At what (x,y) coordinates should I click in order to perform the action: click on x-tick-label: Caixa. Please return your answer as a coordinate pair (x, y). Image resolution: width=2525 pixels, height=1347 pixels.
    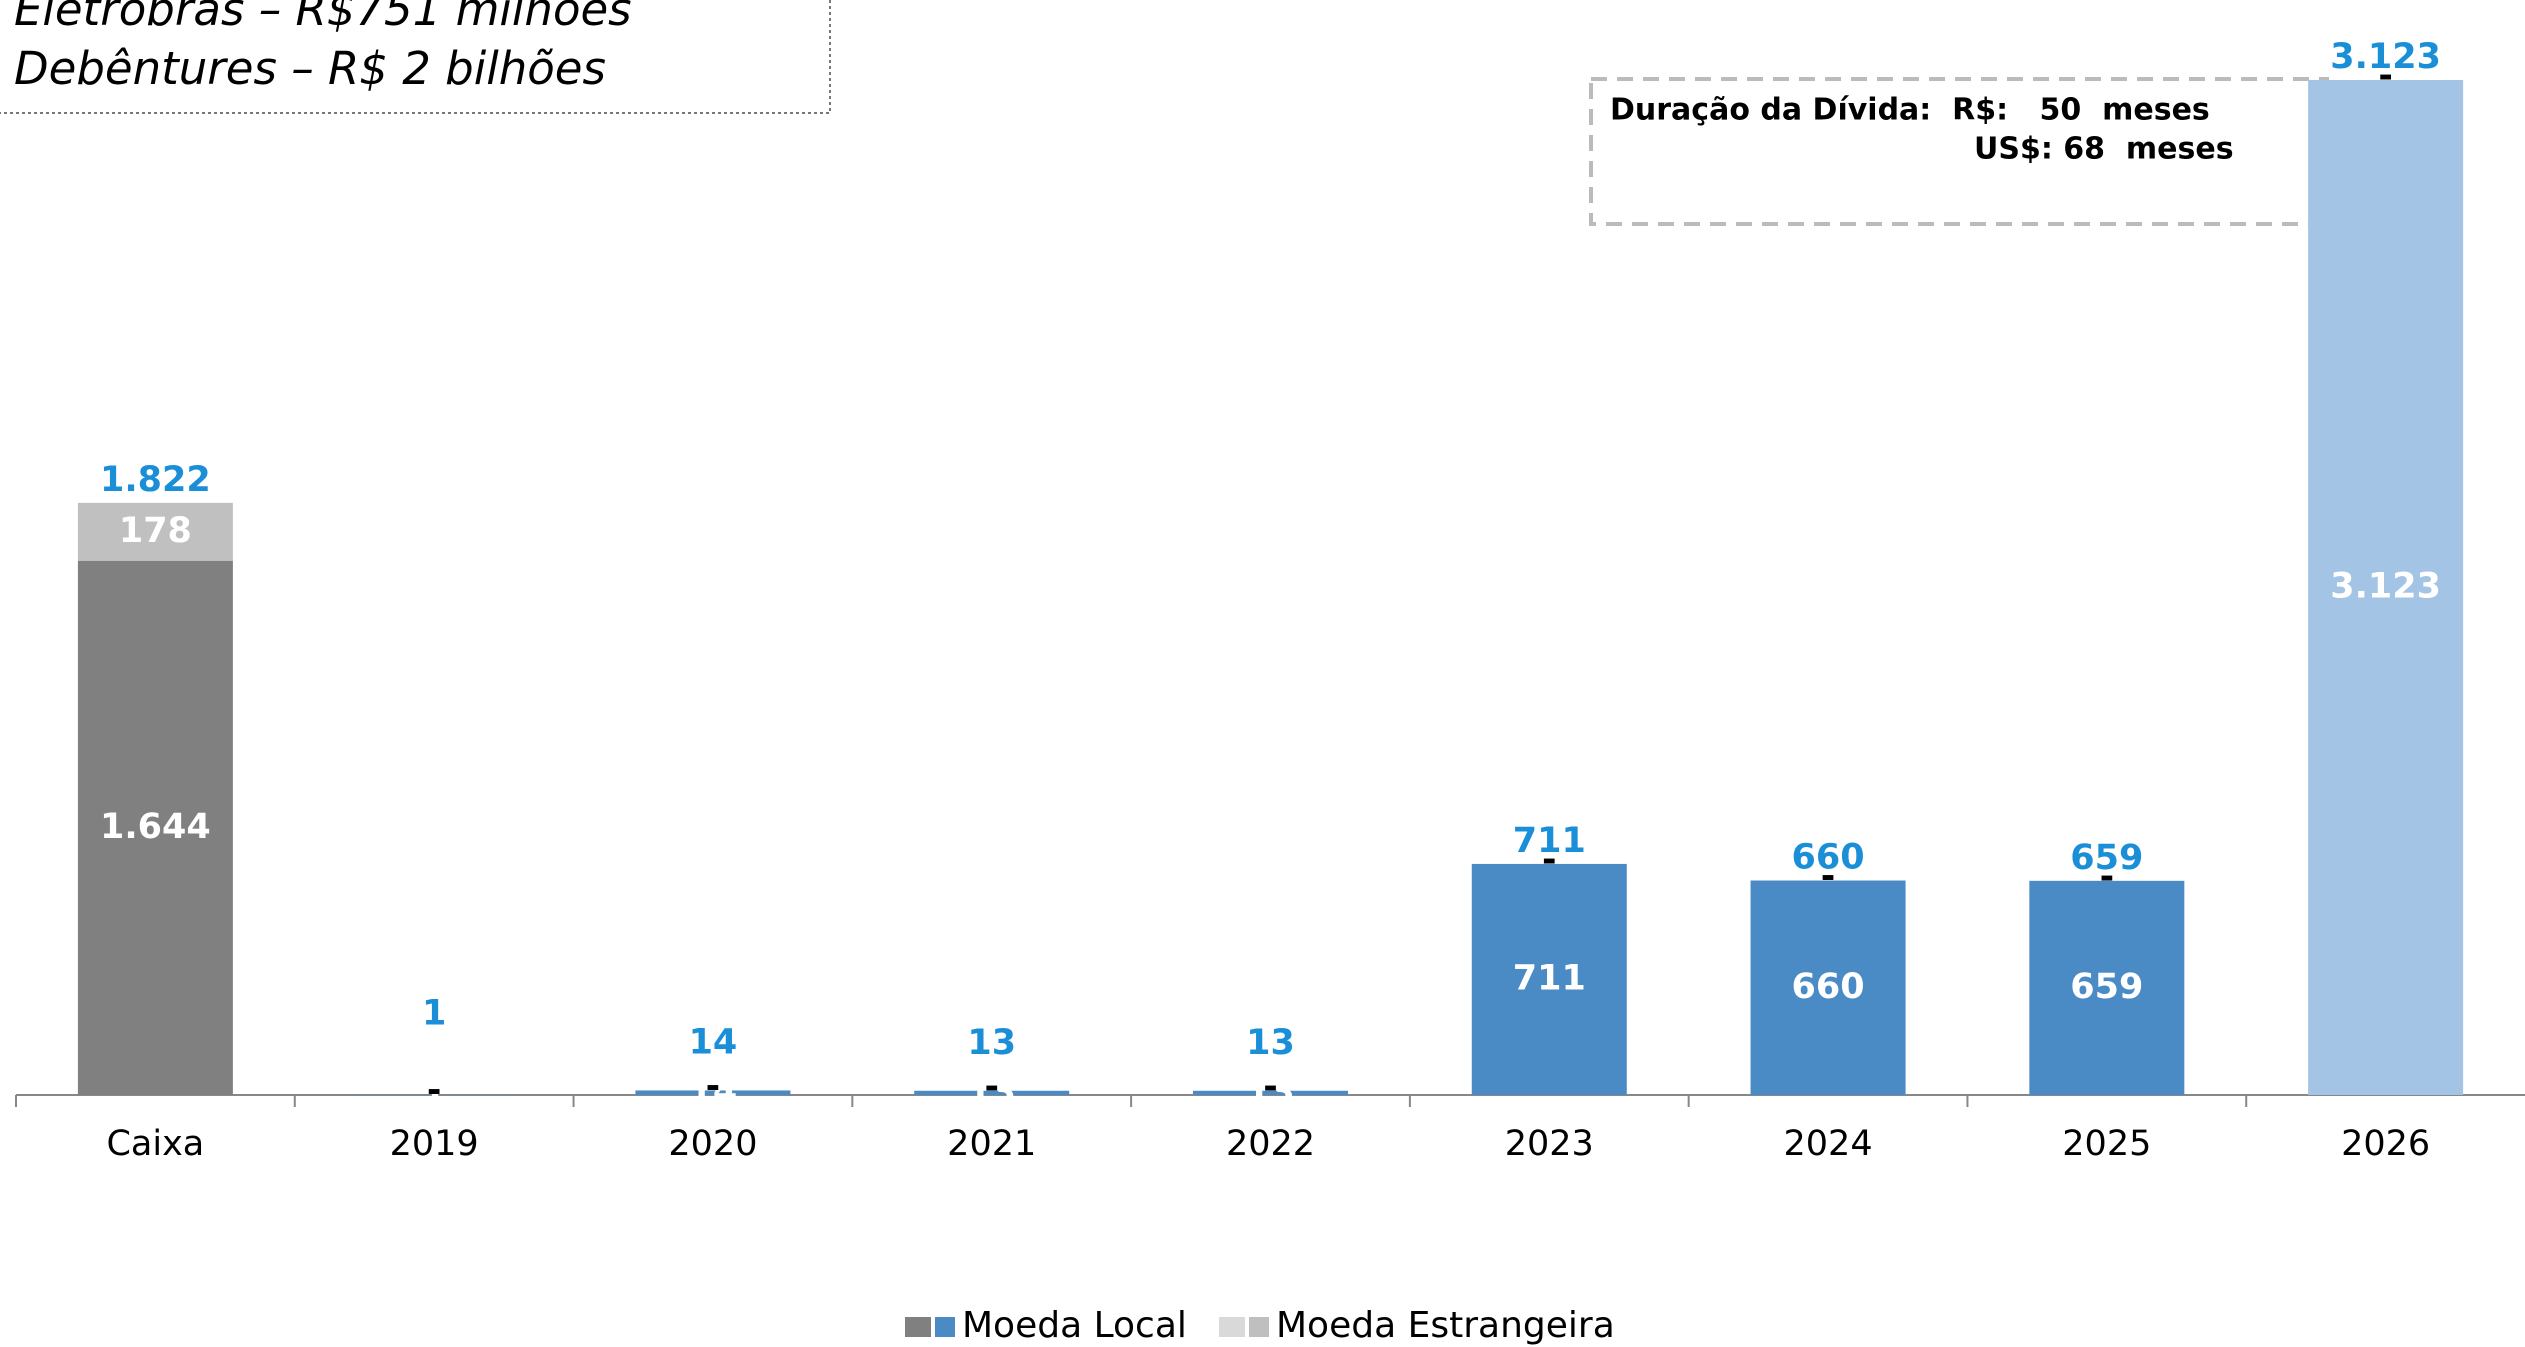
    Looking at the image, I should click on (155, 1144).